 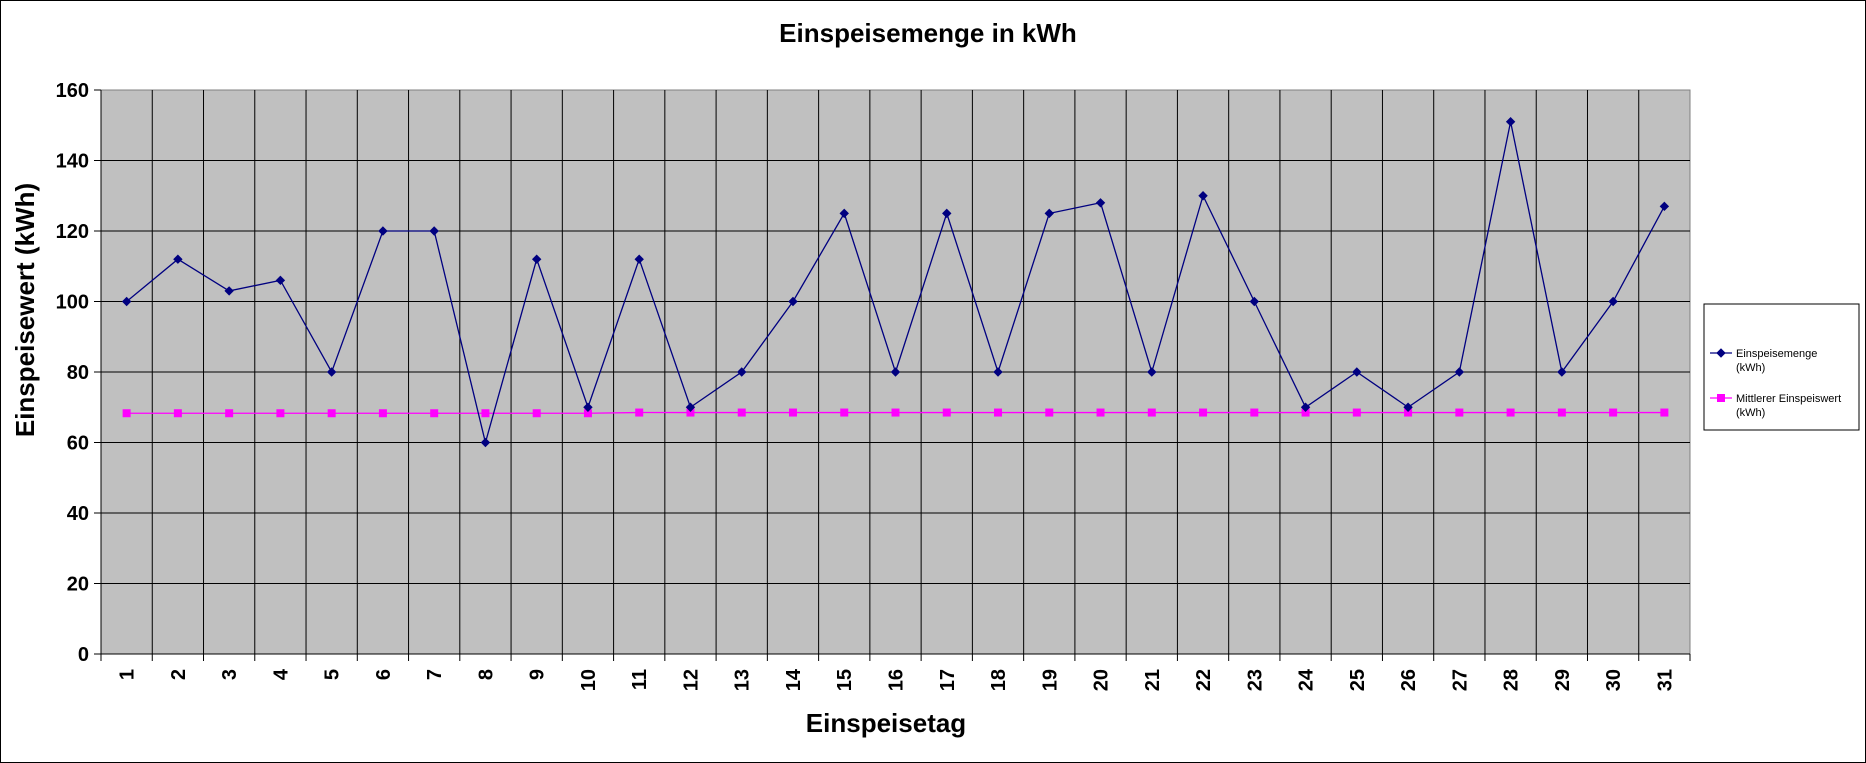 What do you see at coordinates (886, 723) in the screenshot?
I see `x-axis-label: Einspeisetag` at bounding box center [886, 723].